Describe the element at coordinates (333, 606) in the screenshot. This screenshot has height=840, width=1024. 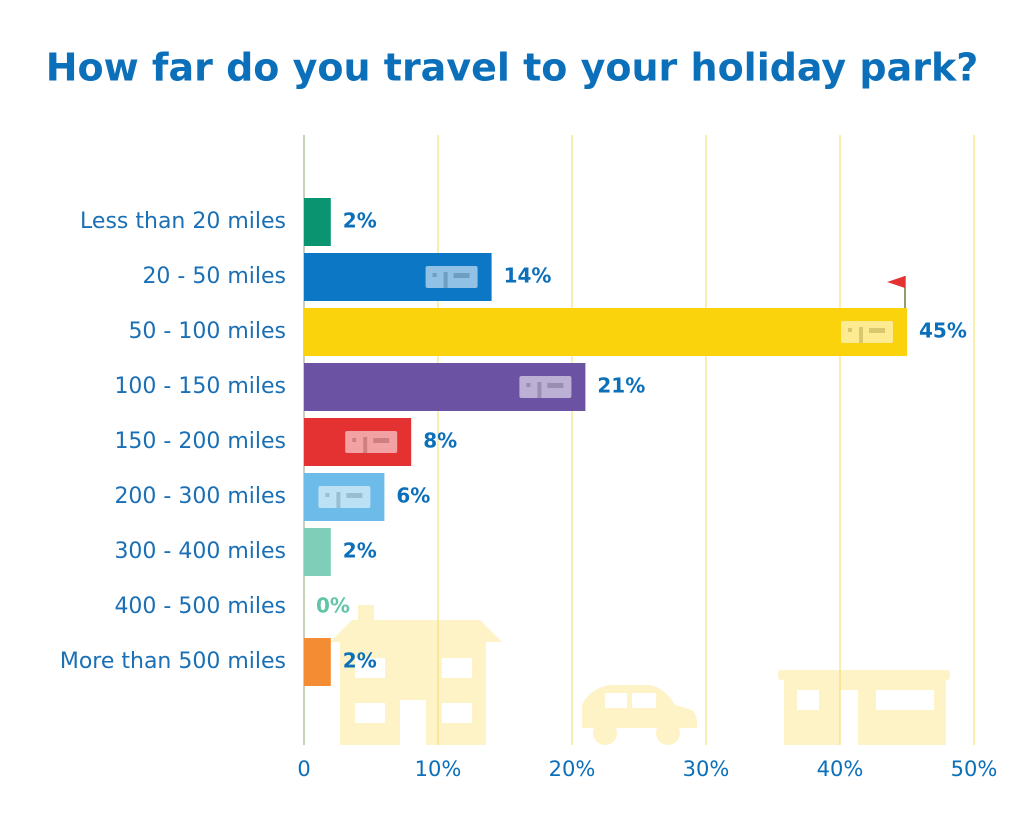
I see `value-label: 0%` at that location.